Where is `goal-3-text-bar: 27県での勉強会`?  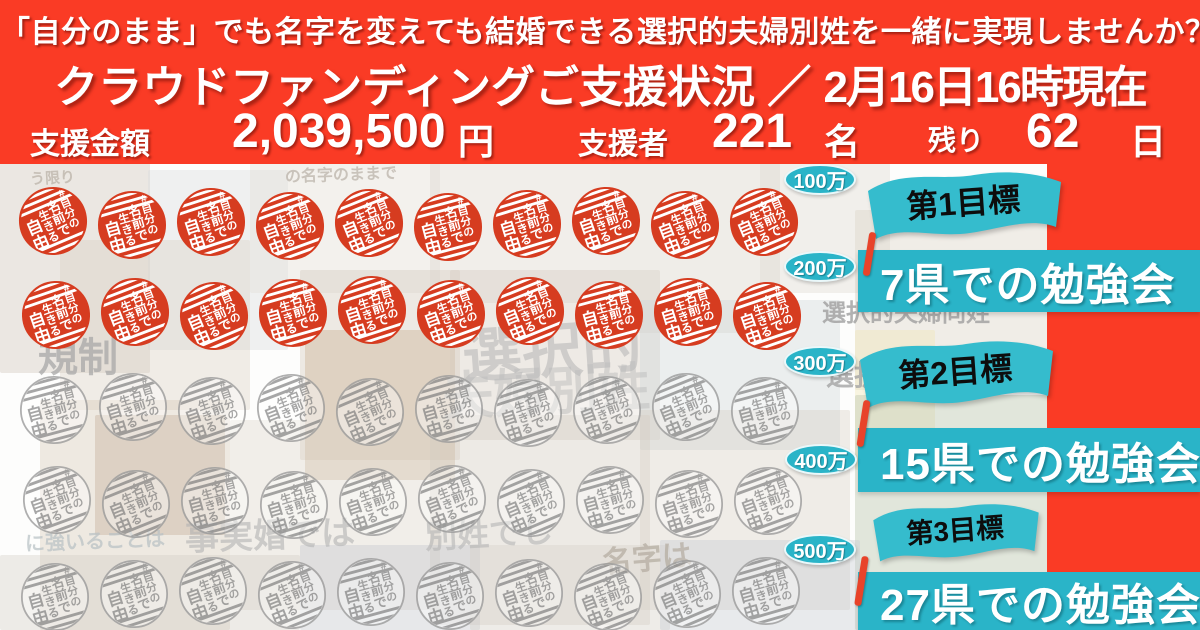 goal-3-text-bar: 27県での勉強会 is located at coordinates (1029, 601).